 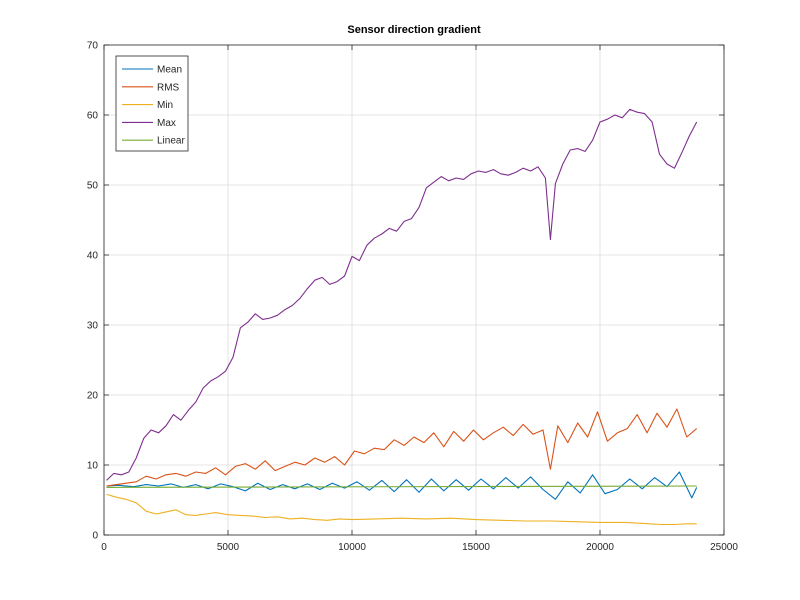 What do you see at coordinates (168, 87) in the screenshot?
I see `legend-label-rms: RMS` at bounding box center [168, 87].